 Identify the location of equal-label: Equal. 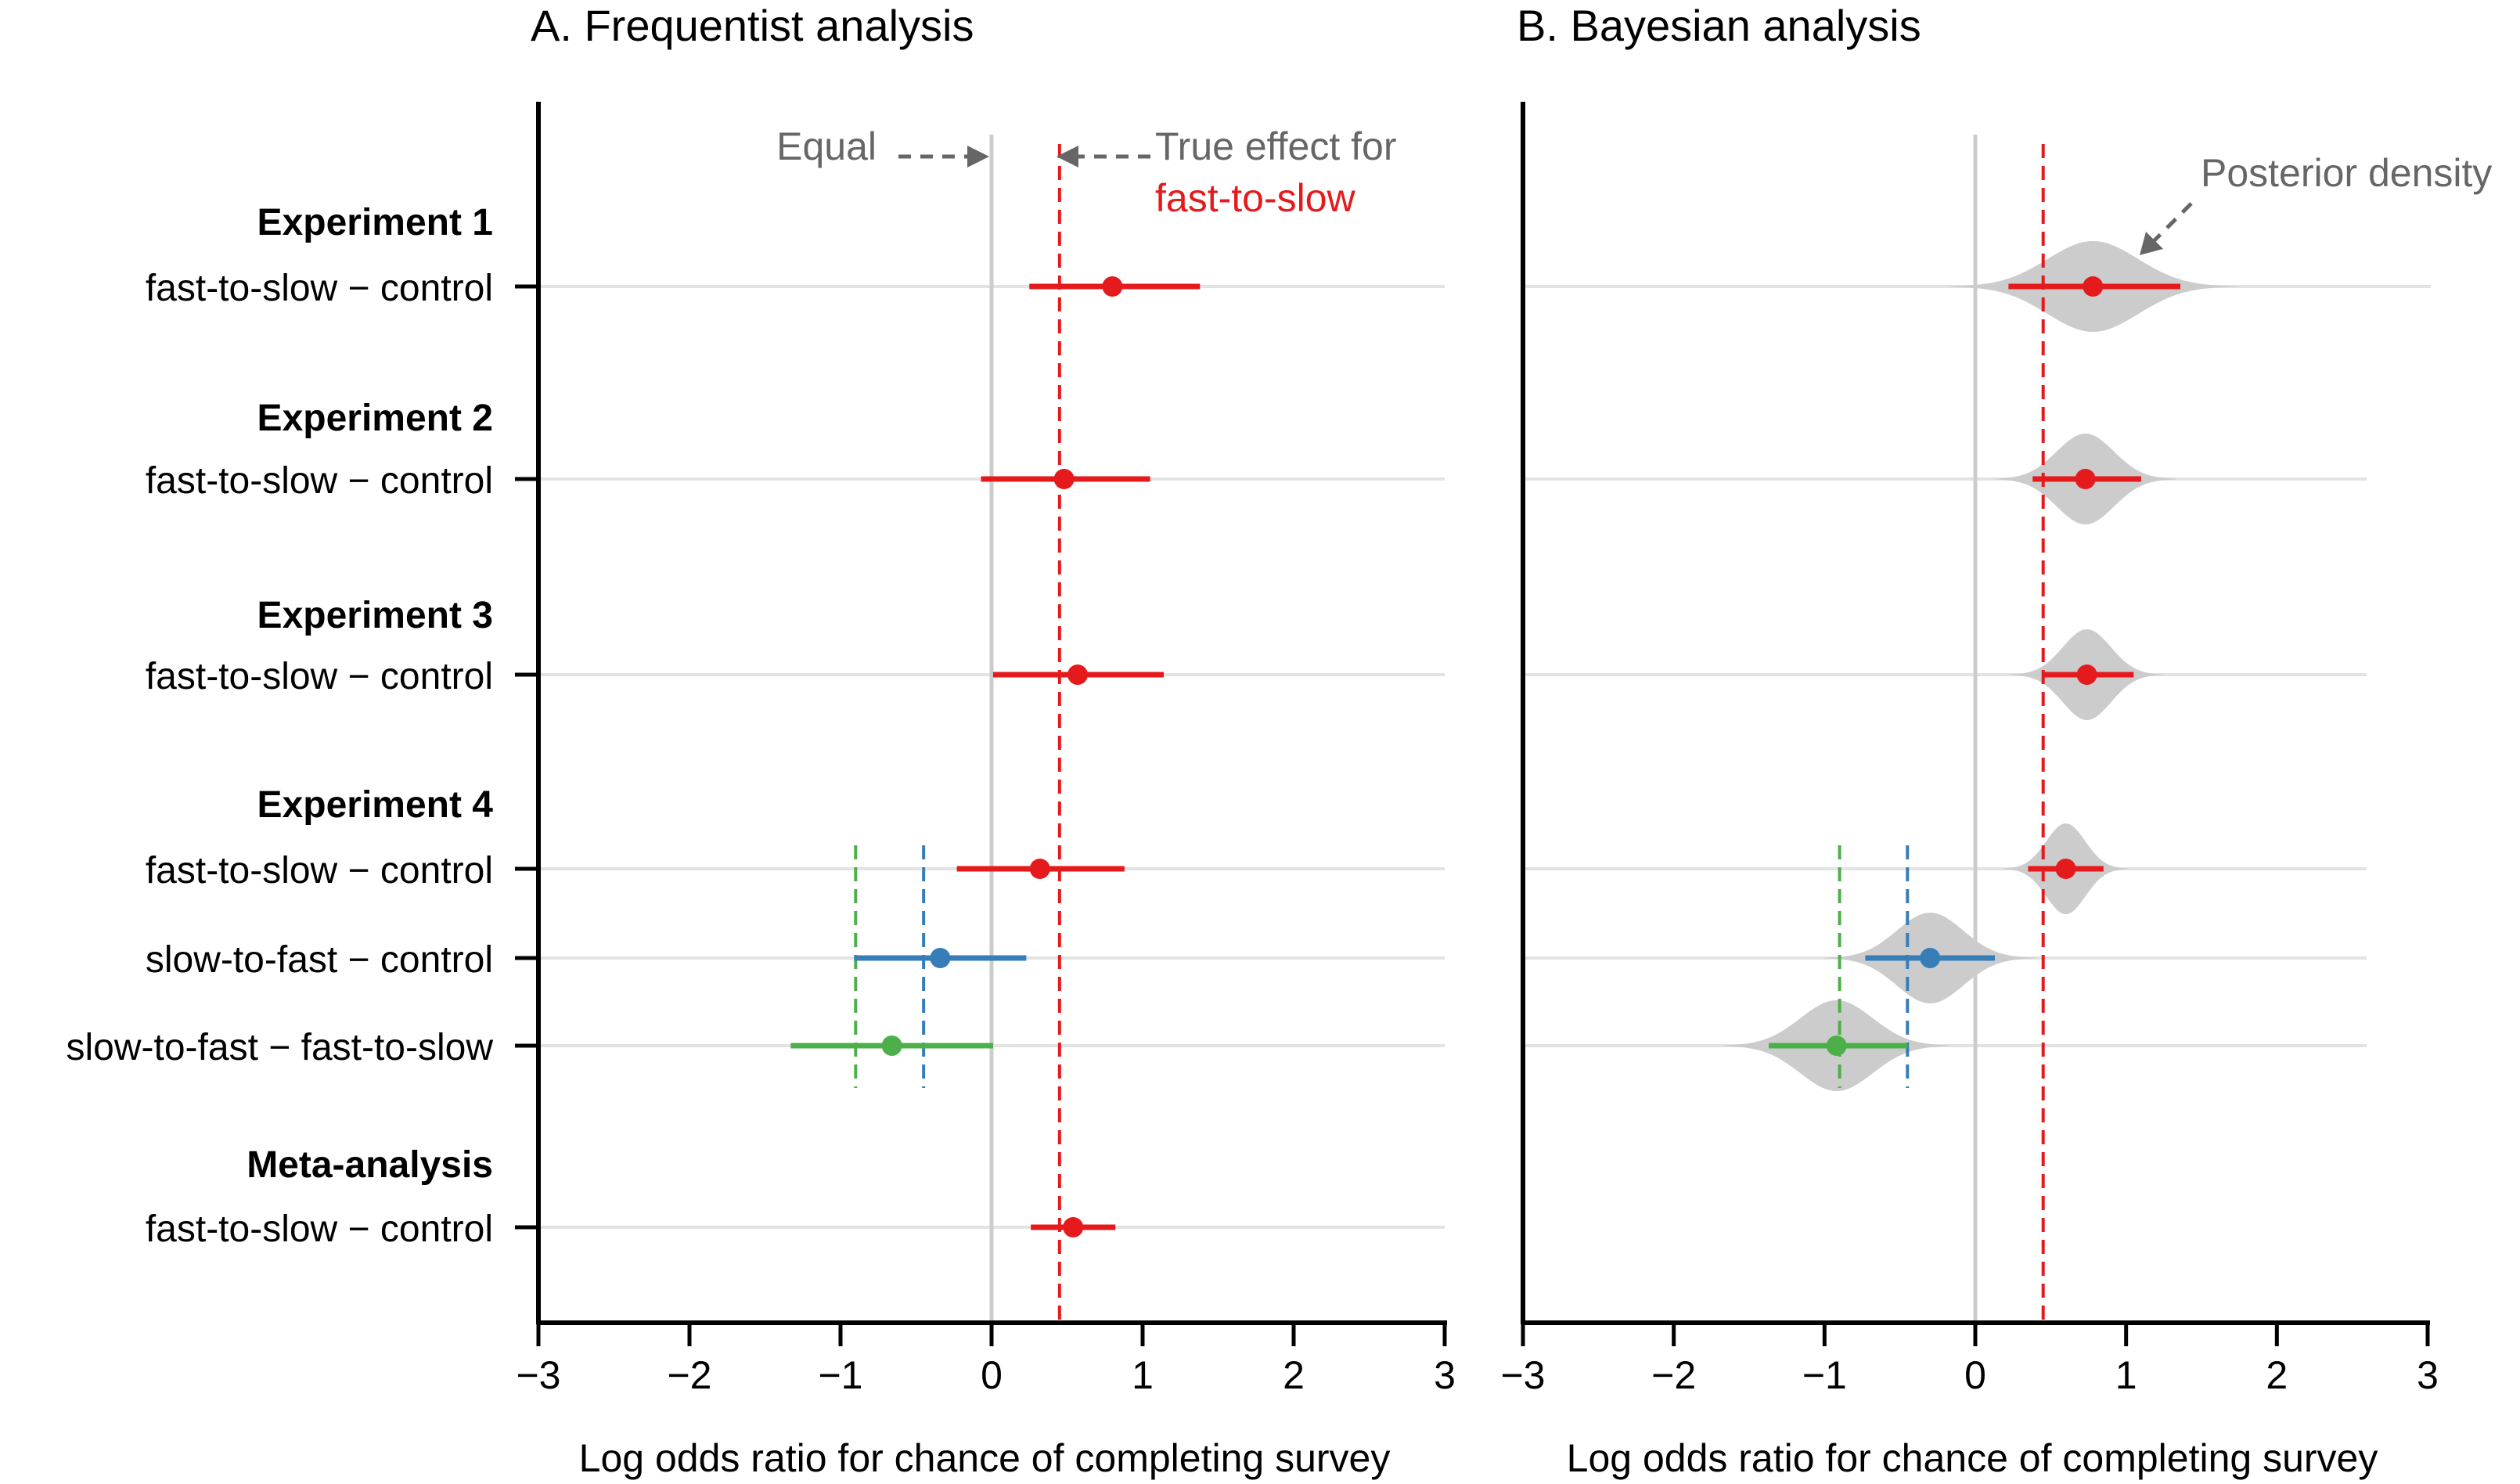
(826, 146).